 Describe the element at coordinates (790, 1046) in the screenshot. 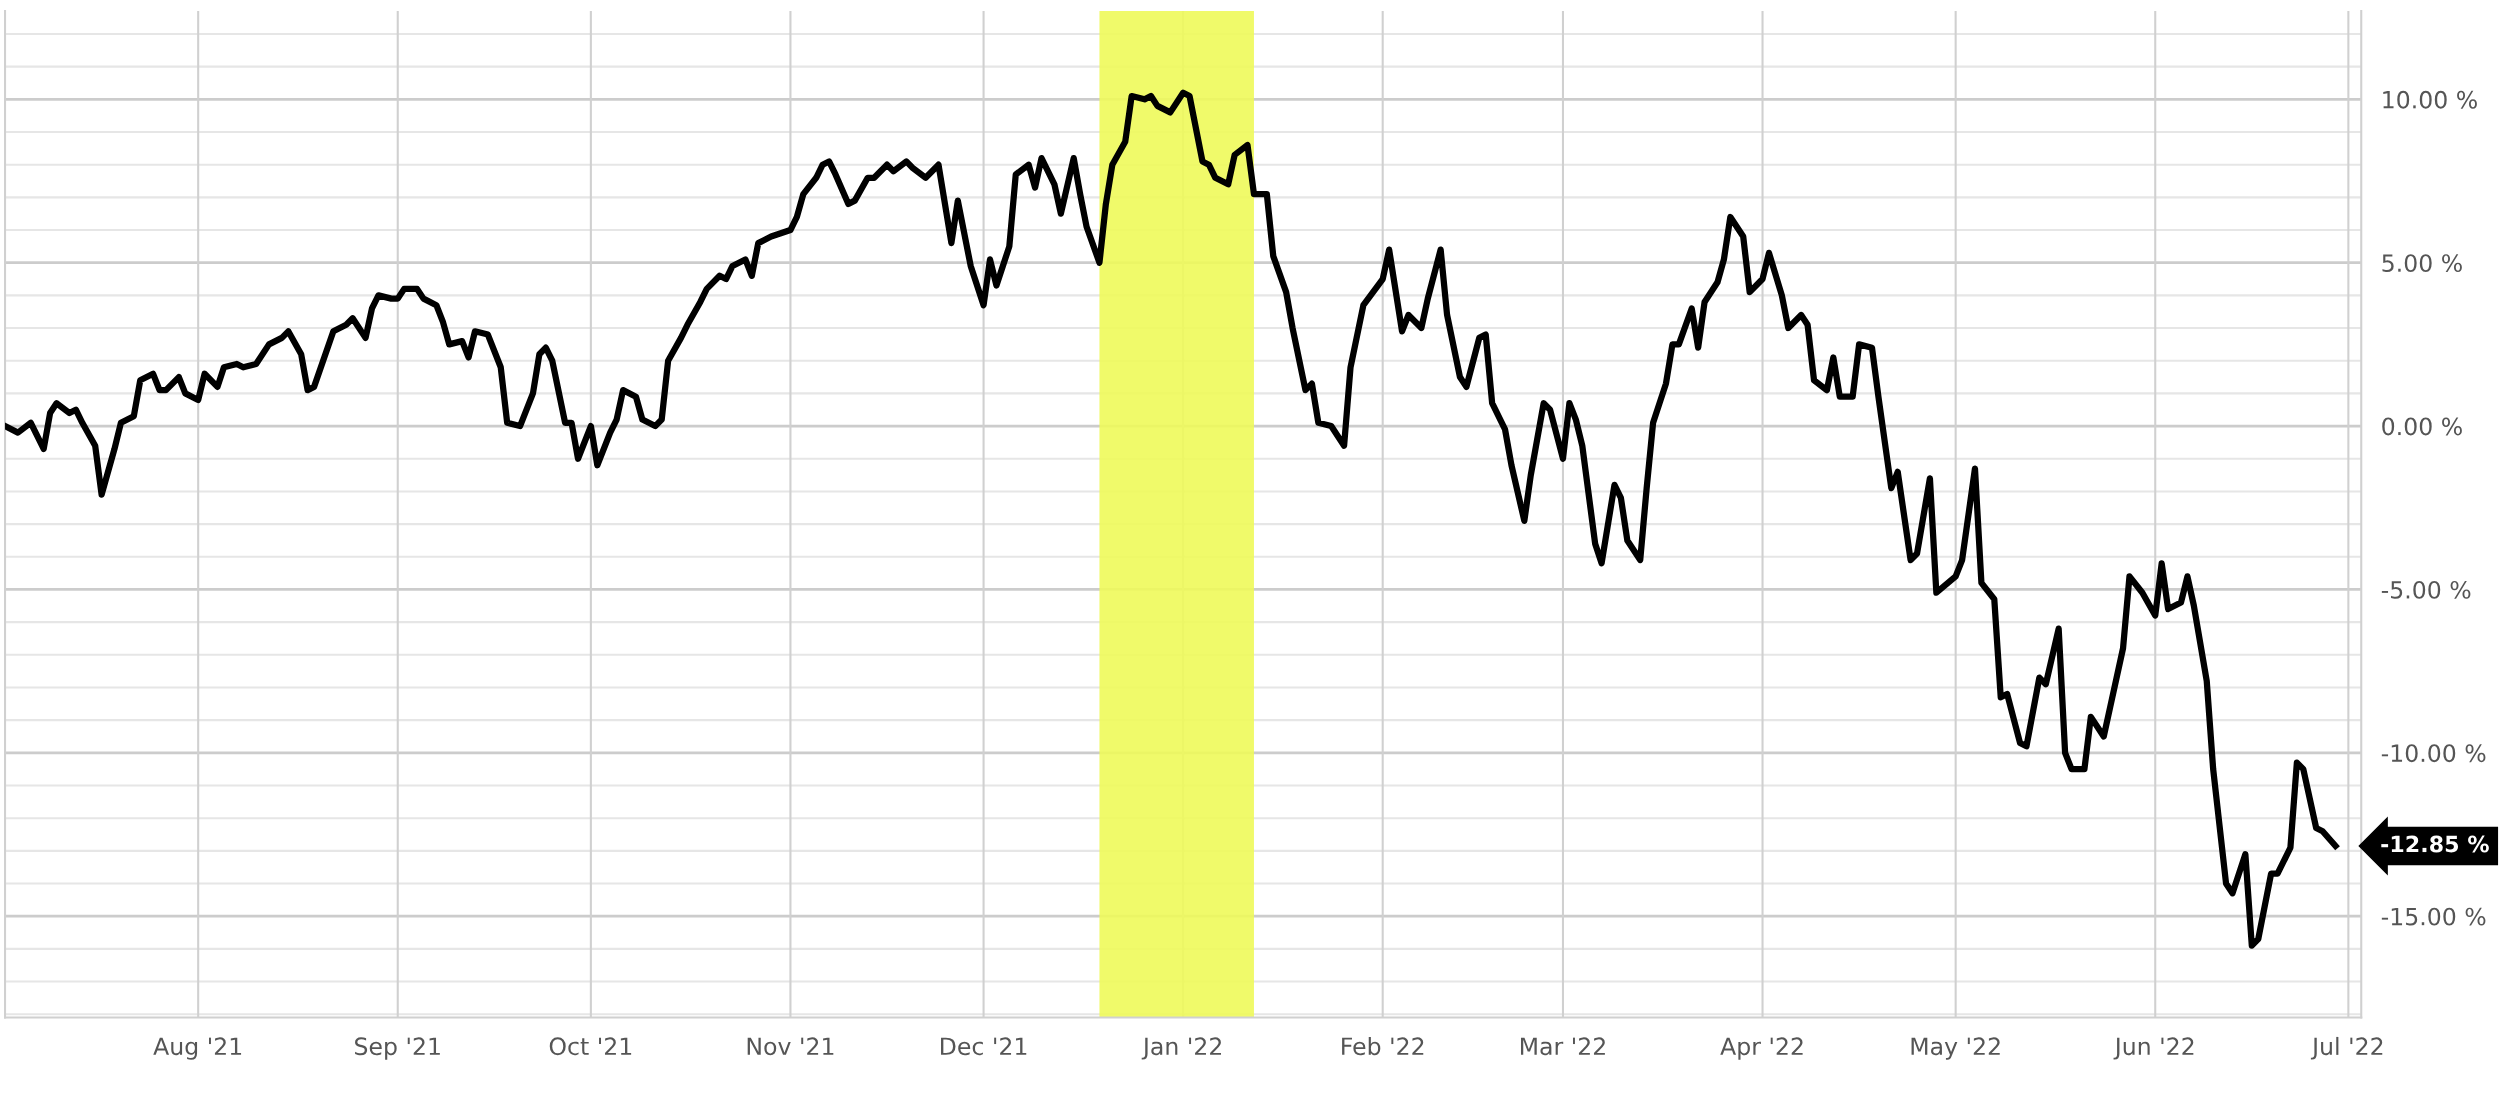

I see `x-tick-label: Nov '21` at that location.